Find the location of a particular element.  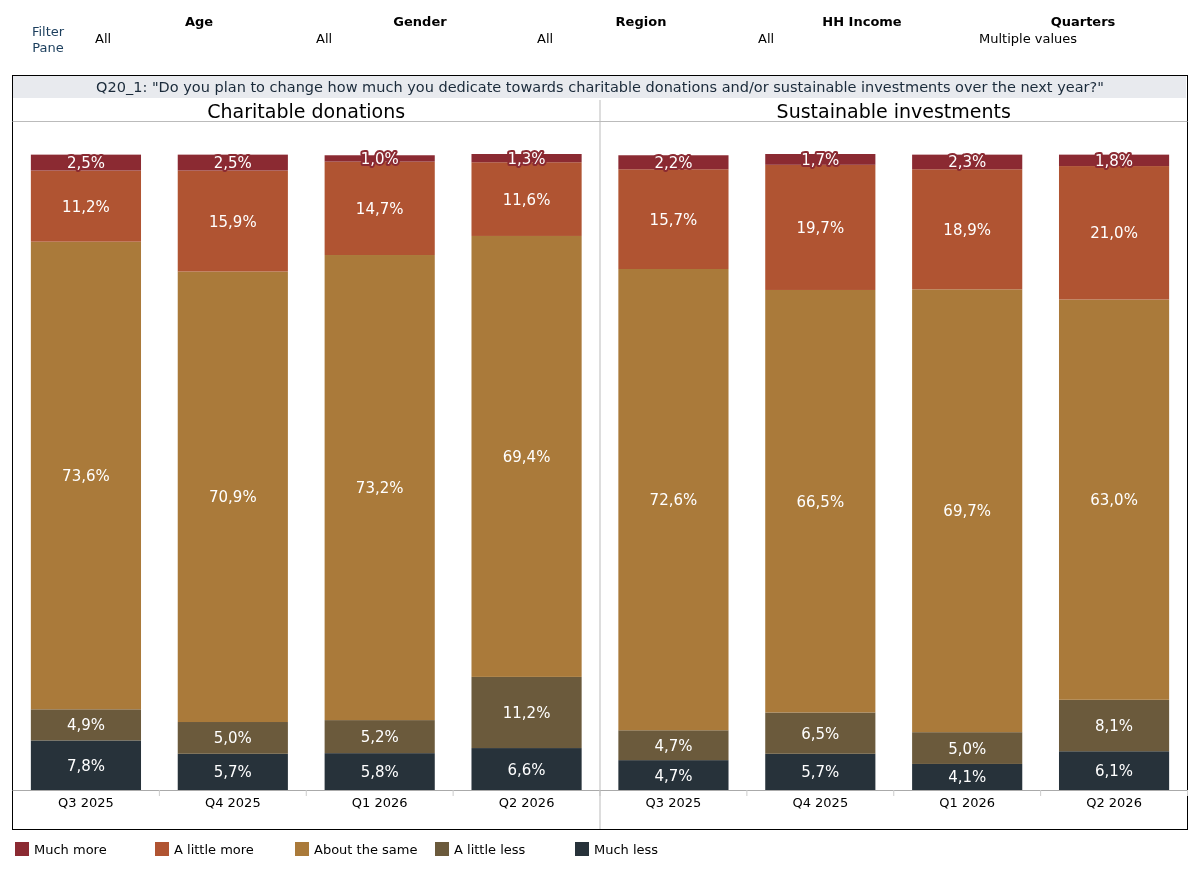

data-label: 5,2% is located at coordinates (379, 737).